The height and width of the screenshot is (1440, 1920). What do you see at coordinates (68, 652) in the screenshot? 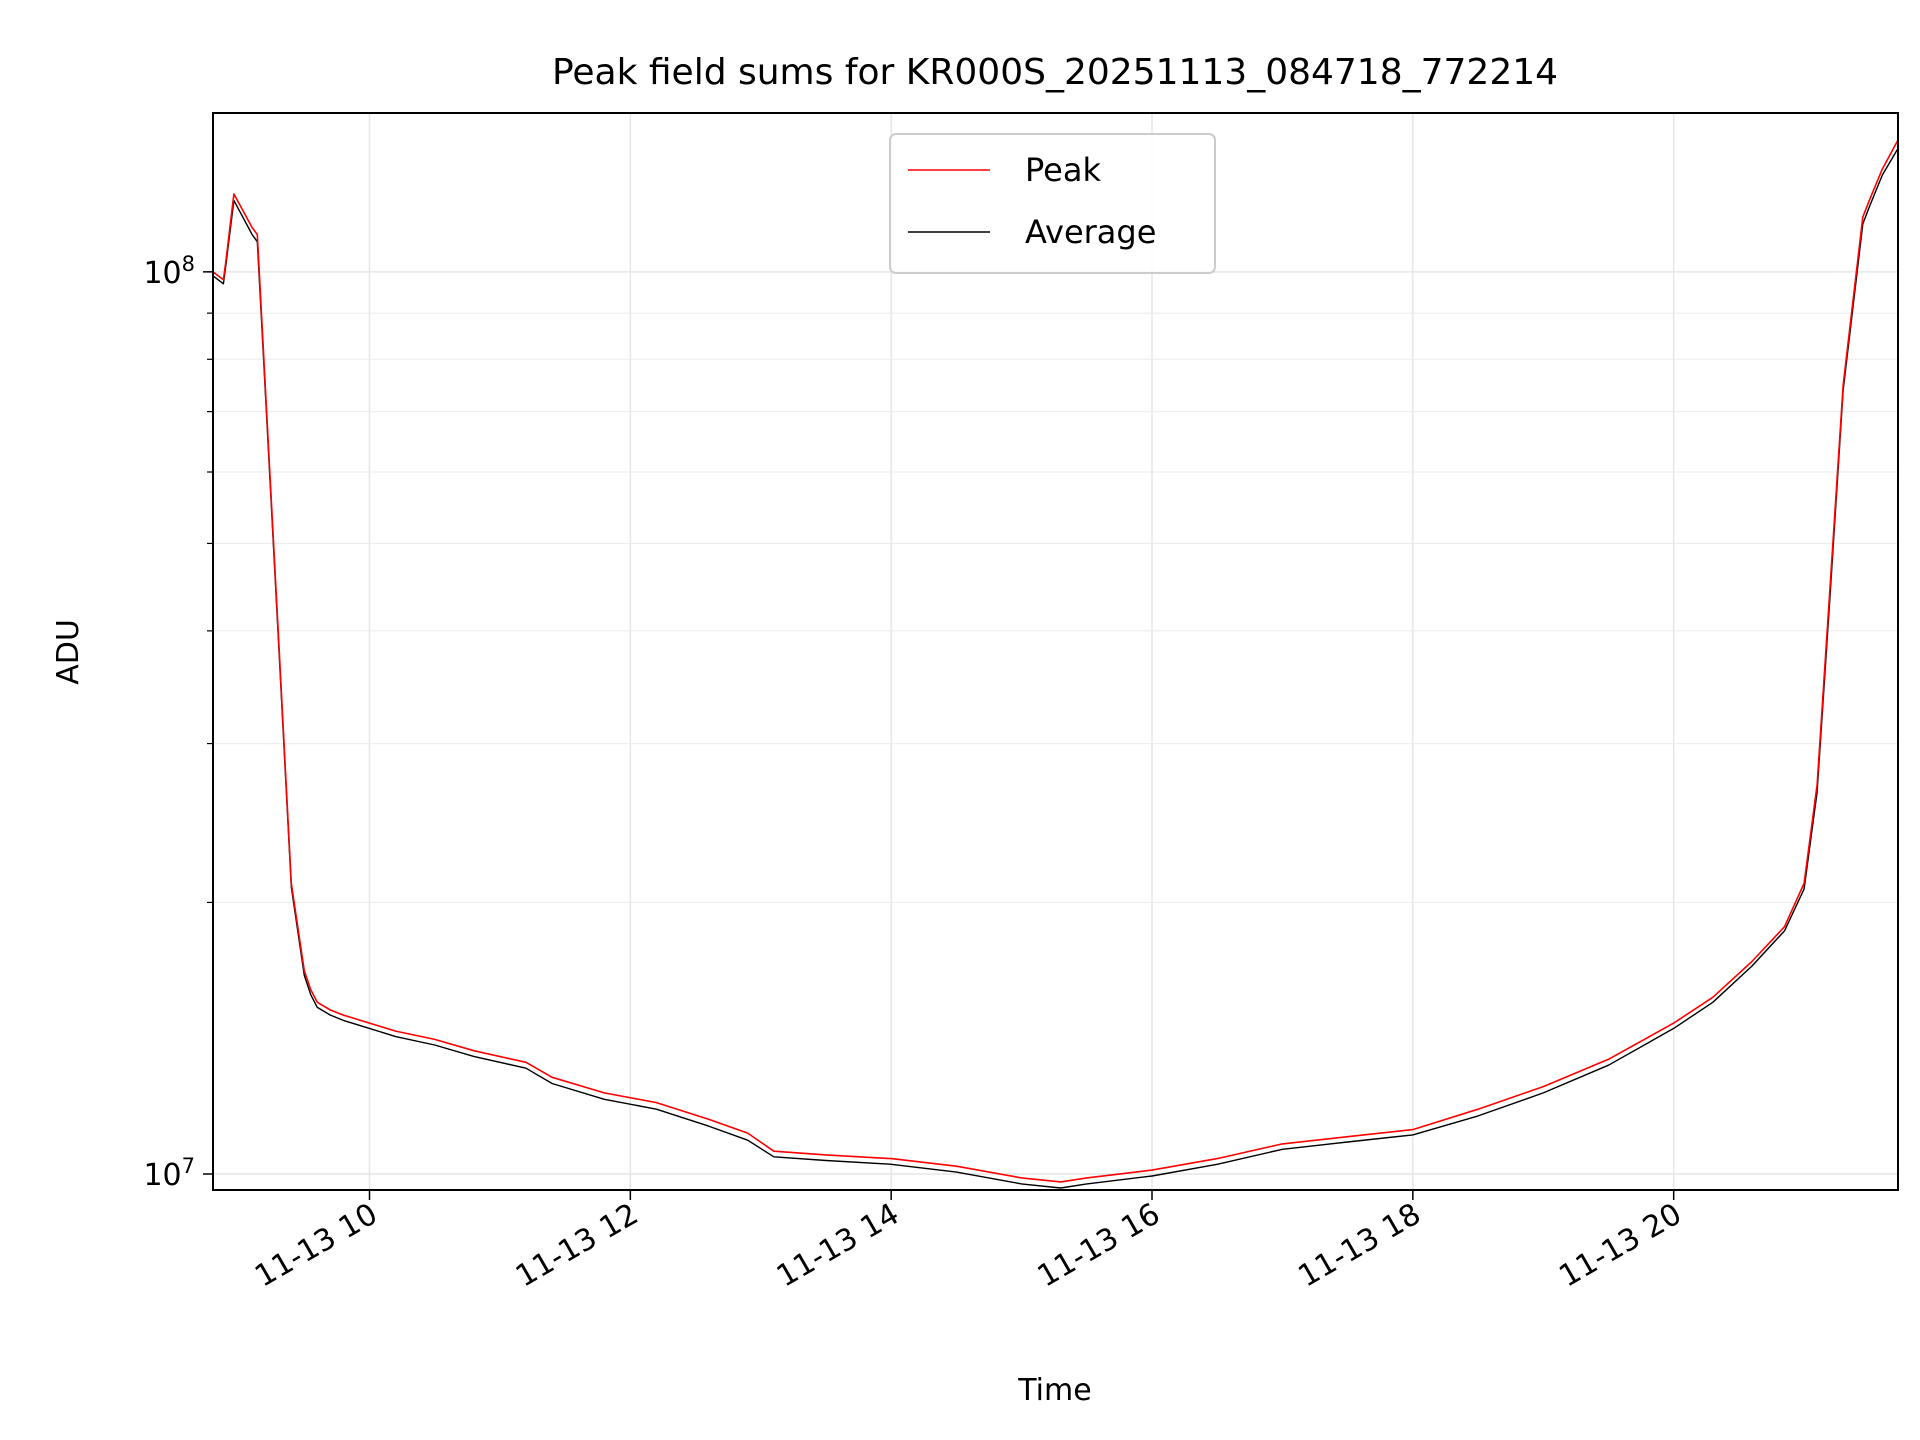
I see `y-axis-label: ADU` at bounding box center [68, 652].